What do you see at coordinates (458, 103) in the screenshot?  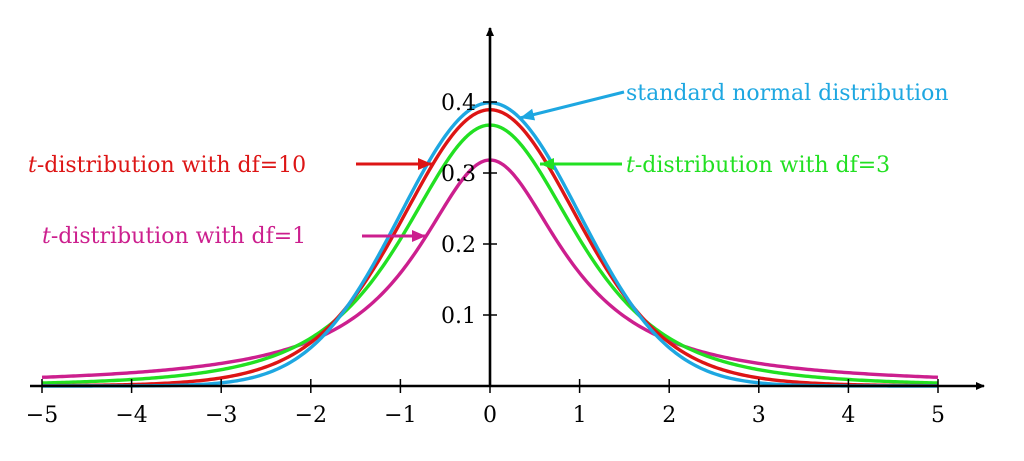 I see `y-tick-label: 0.4` at bounding box center [458, 103].